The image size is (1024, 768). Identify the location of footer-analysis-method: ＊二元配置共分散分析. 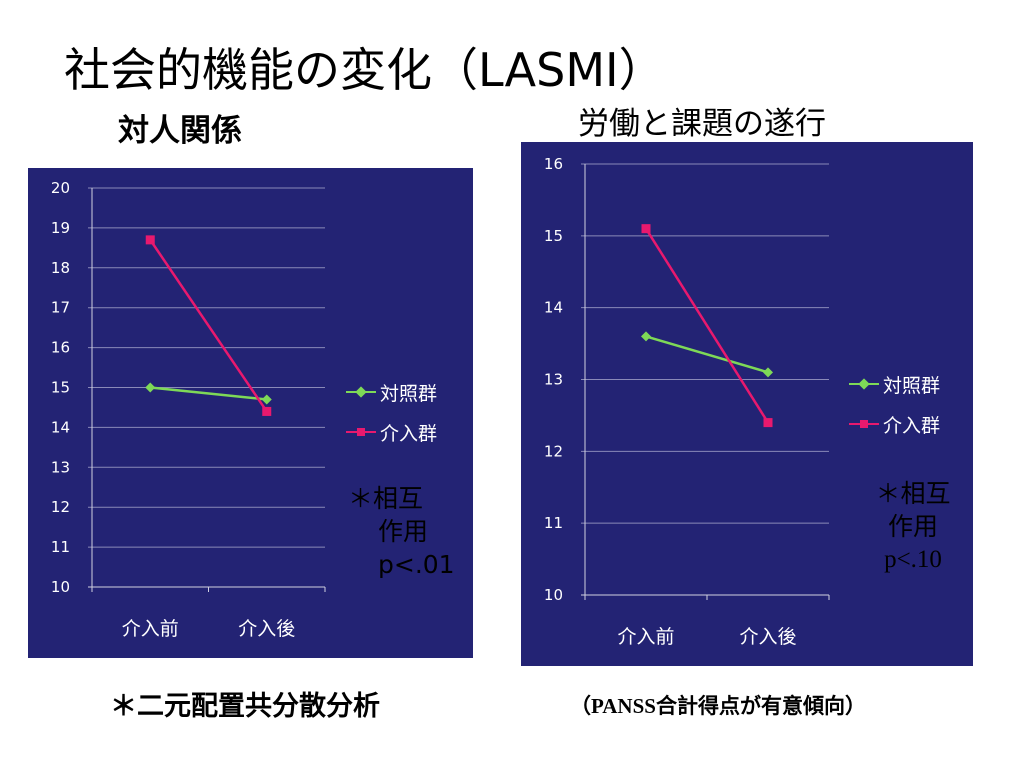
(245, 706).